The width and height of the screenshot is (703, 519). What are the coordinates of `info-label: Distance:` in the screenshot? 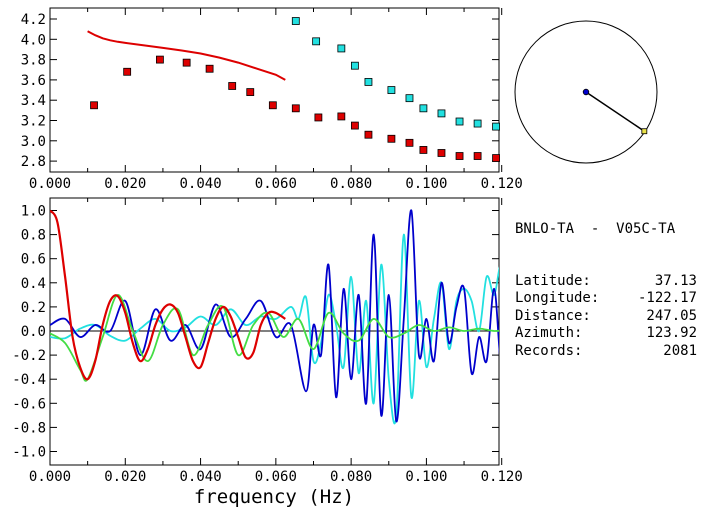 It's located at (553, 315).